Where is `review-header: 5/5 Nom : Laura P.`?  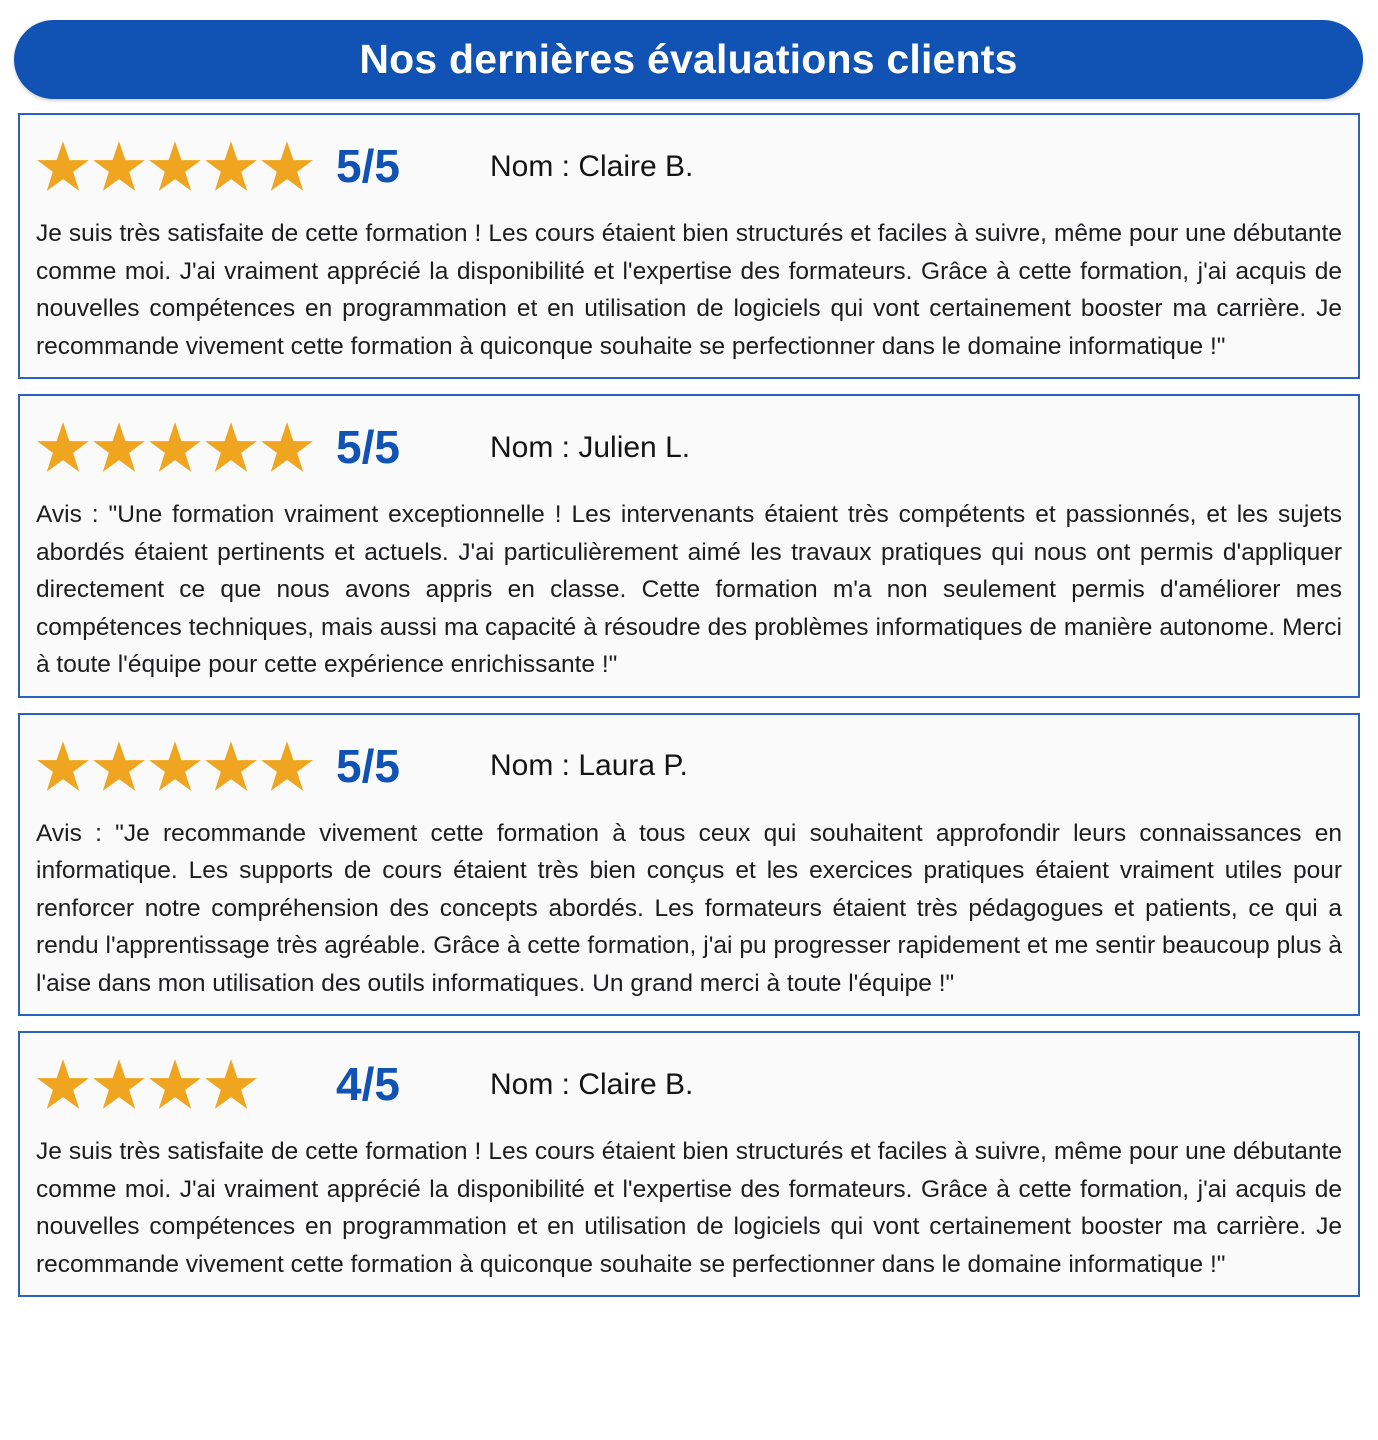
review-header: 5/5 Nom : Laura P. is located at coordinates (689, 766).